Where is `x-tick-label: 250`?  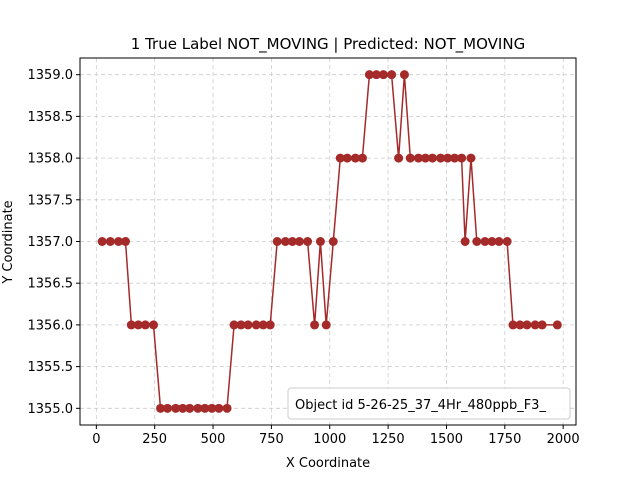 x-tick-label: 250 is located at coordinates (154, 439).